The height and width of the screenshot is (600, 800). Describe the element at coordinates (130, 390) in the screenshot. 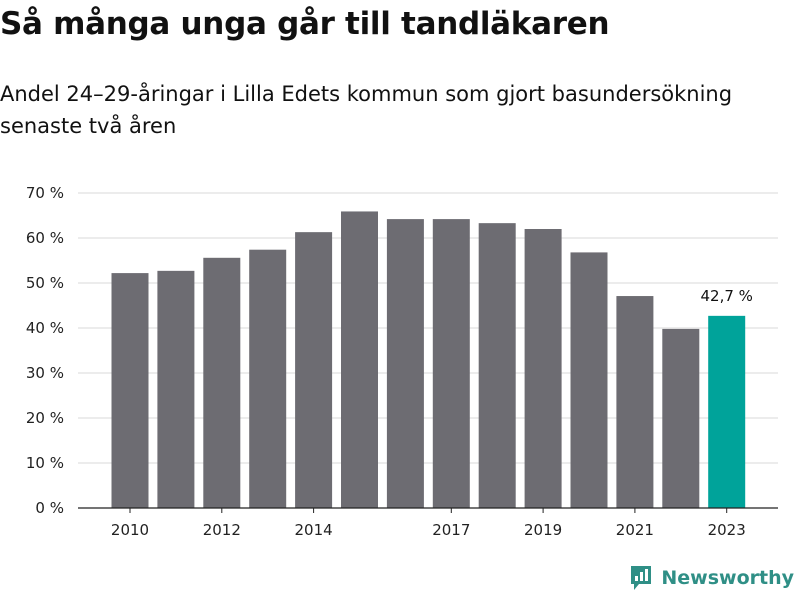

I see `bar-2010` at that location.